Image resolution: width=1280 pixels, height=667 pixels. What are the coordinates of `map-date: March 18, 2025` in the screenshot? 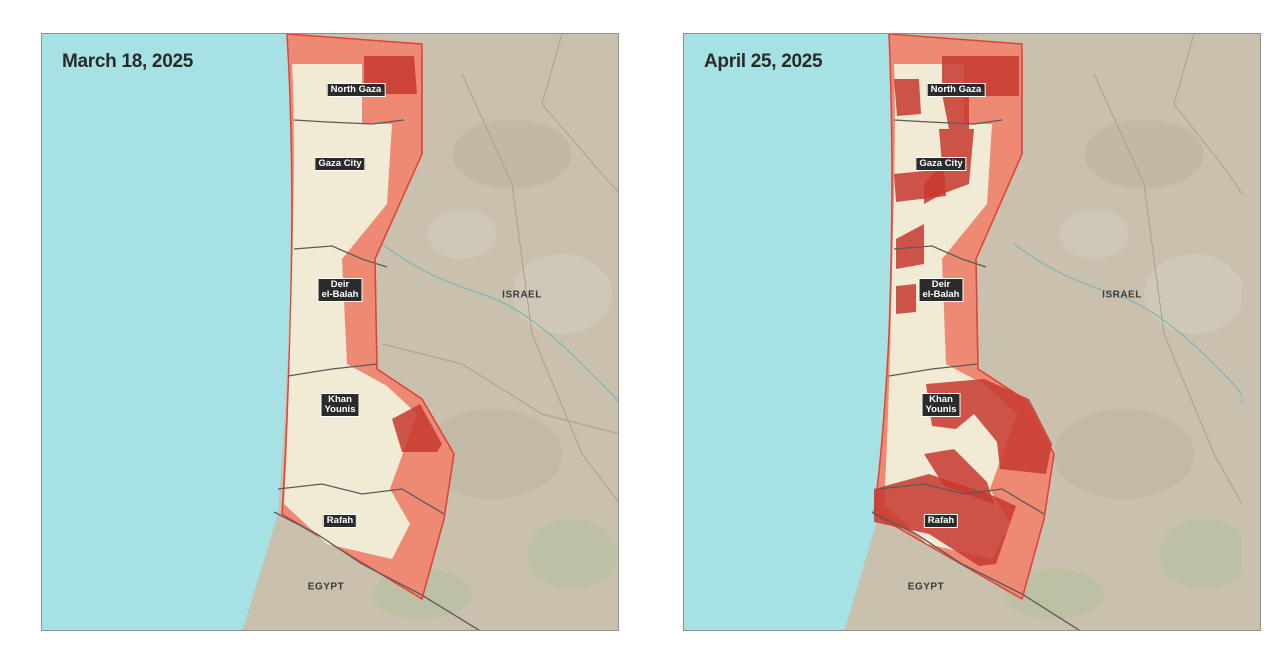 It's located at (127, 61).